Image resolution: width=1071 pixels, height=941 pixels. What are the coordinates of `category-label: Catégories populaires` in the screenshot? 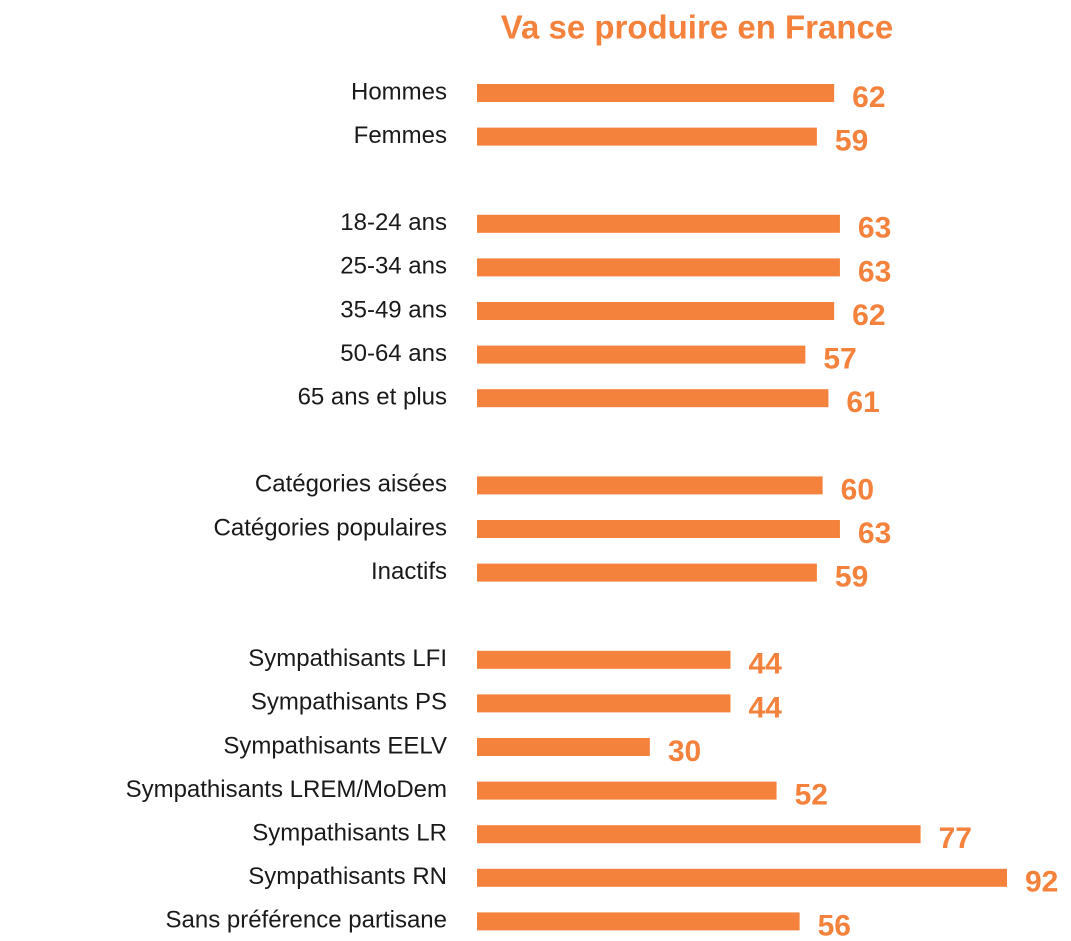 It's located at (330, 527).